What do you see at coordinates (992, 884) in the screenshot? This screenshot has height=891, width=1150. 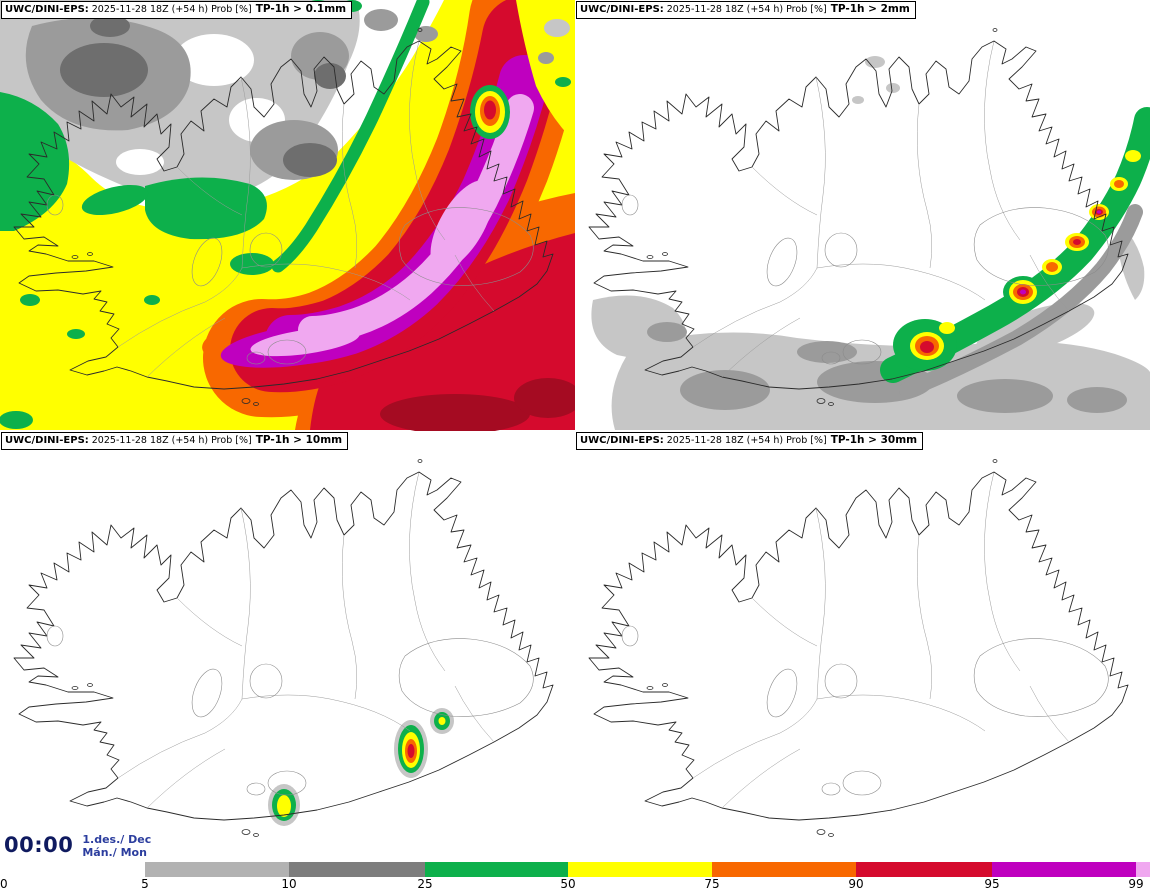 I see `colorbar-tick-label: 95` at bounding box center [992, 884].